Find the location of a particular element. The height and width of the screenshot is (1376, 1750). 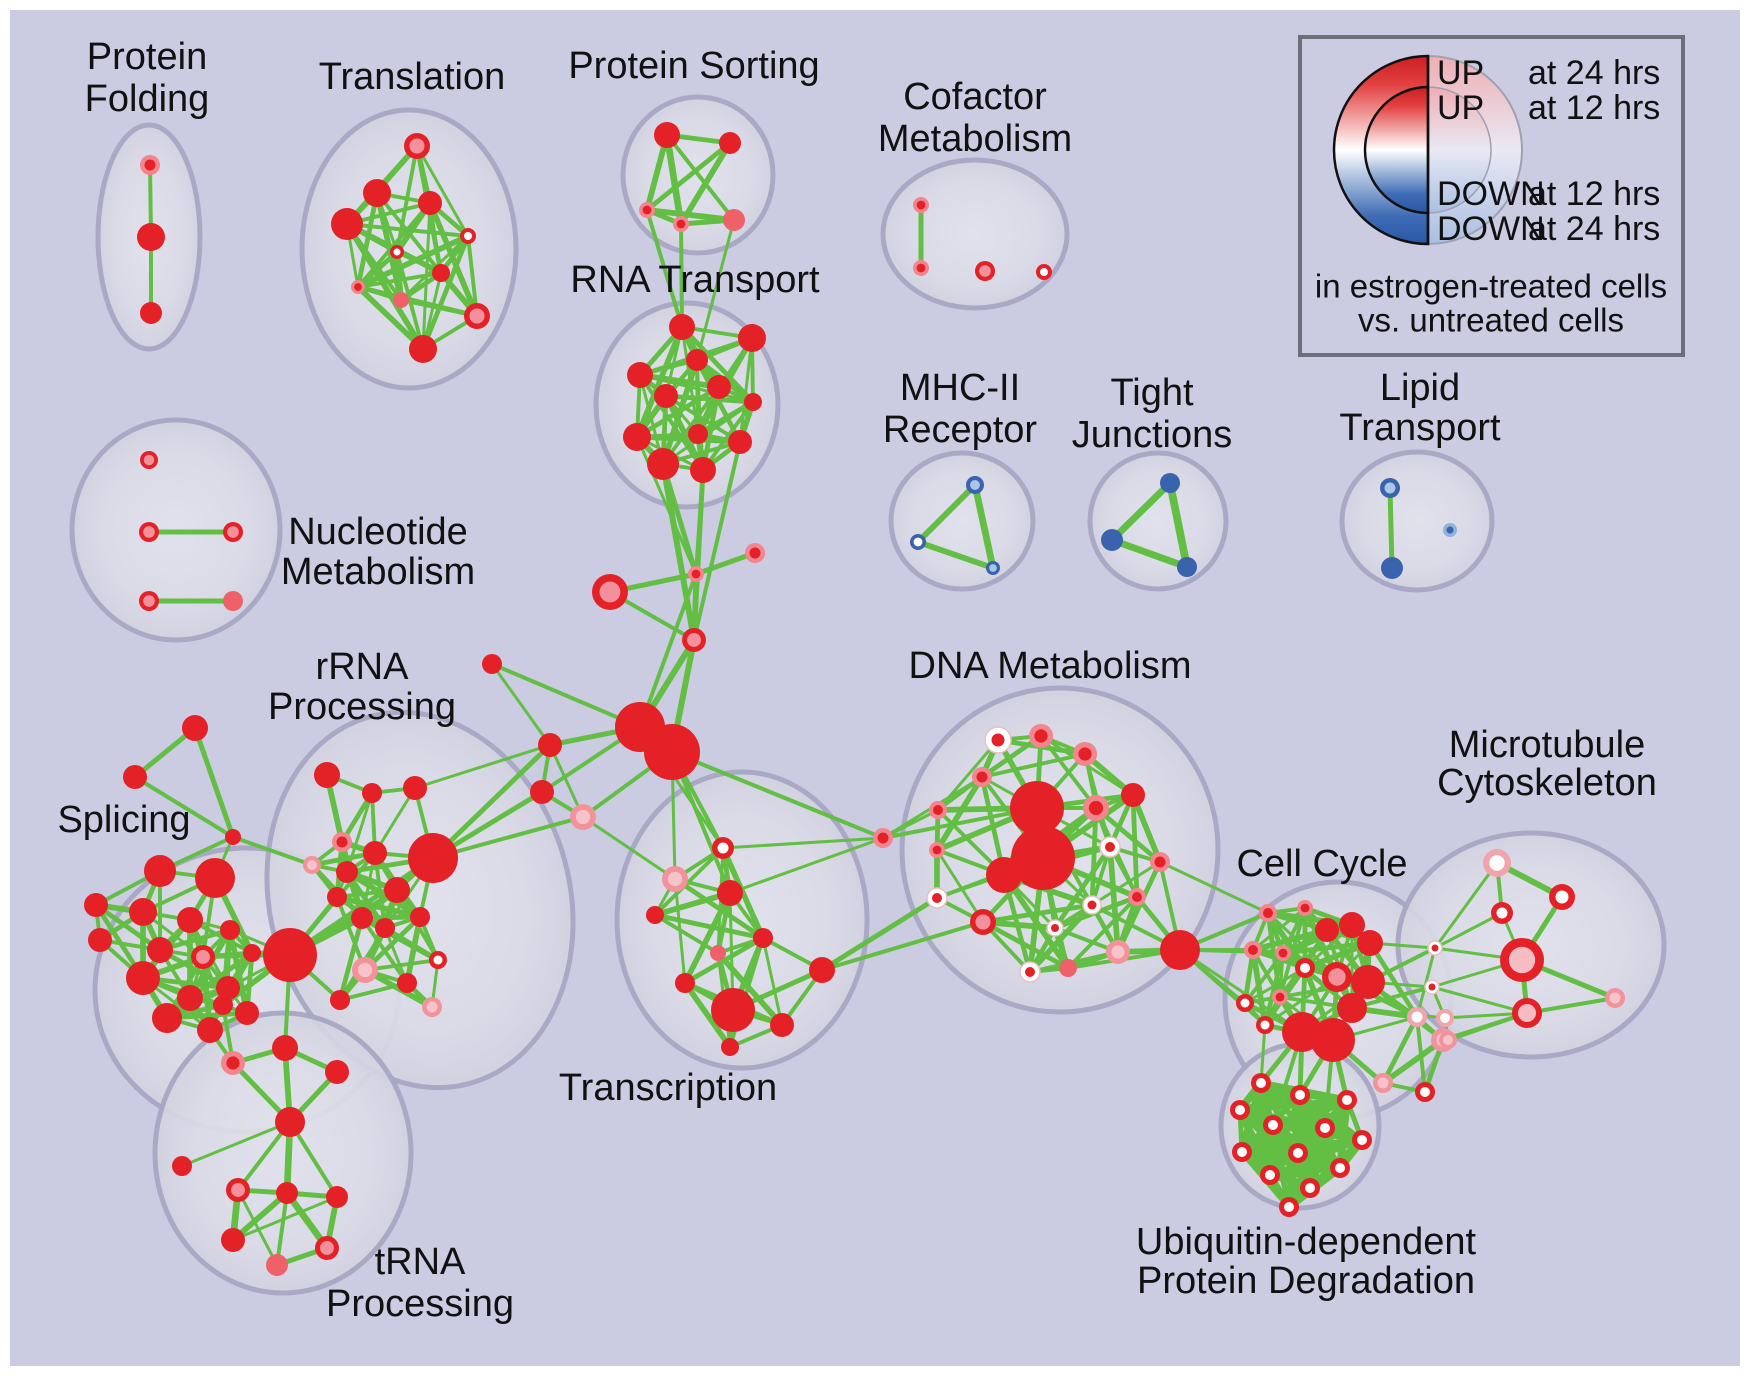

legend-direction-2: DOWN is located at coordinates (1491, 194).